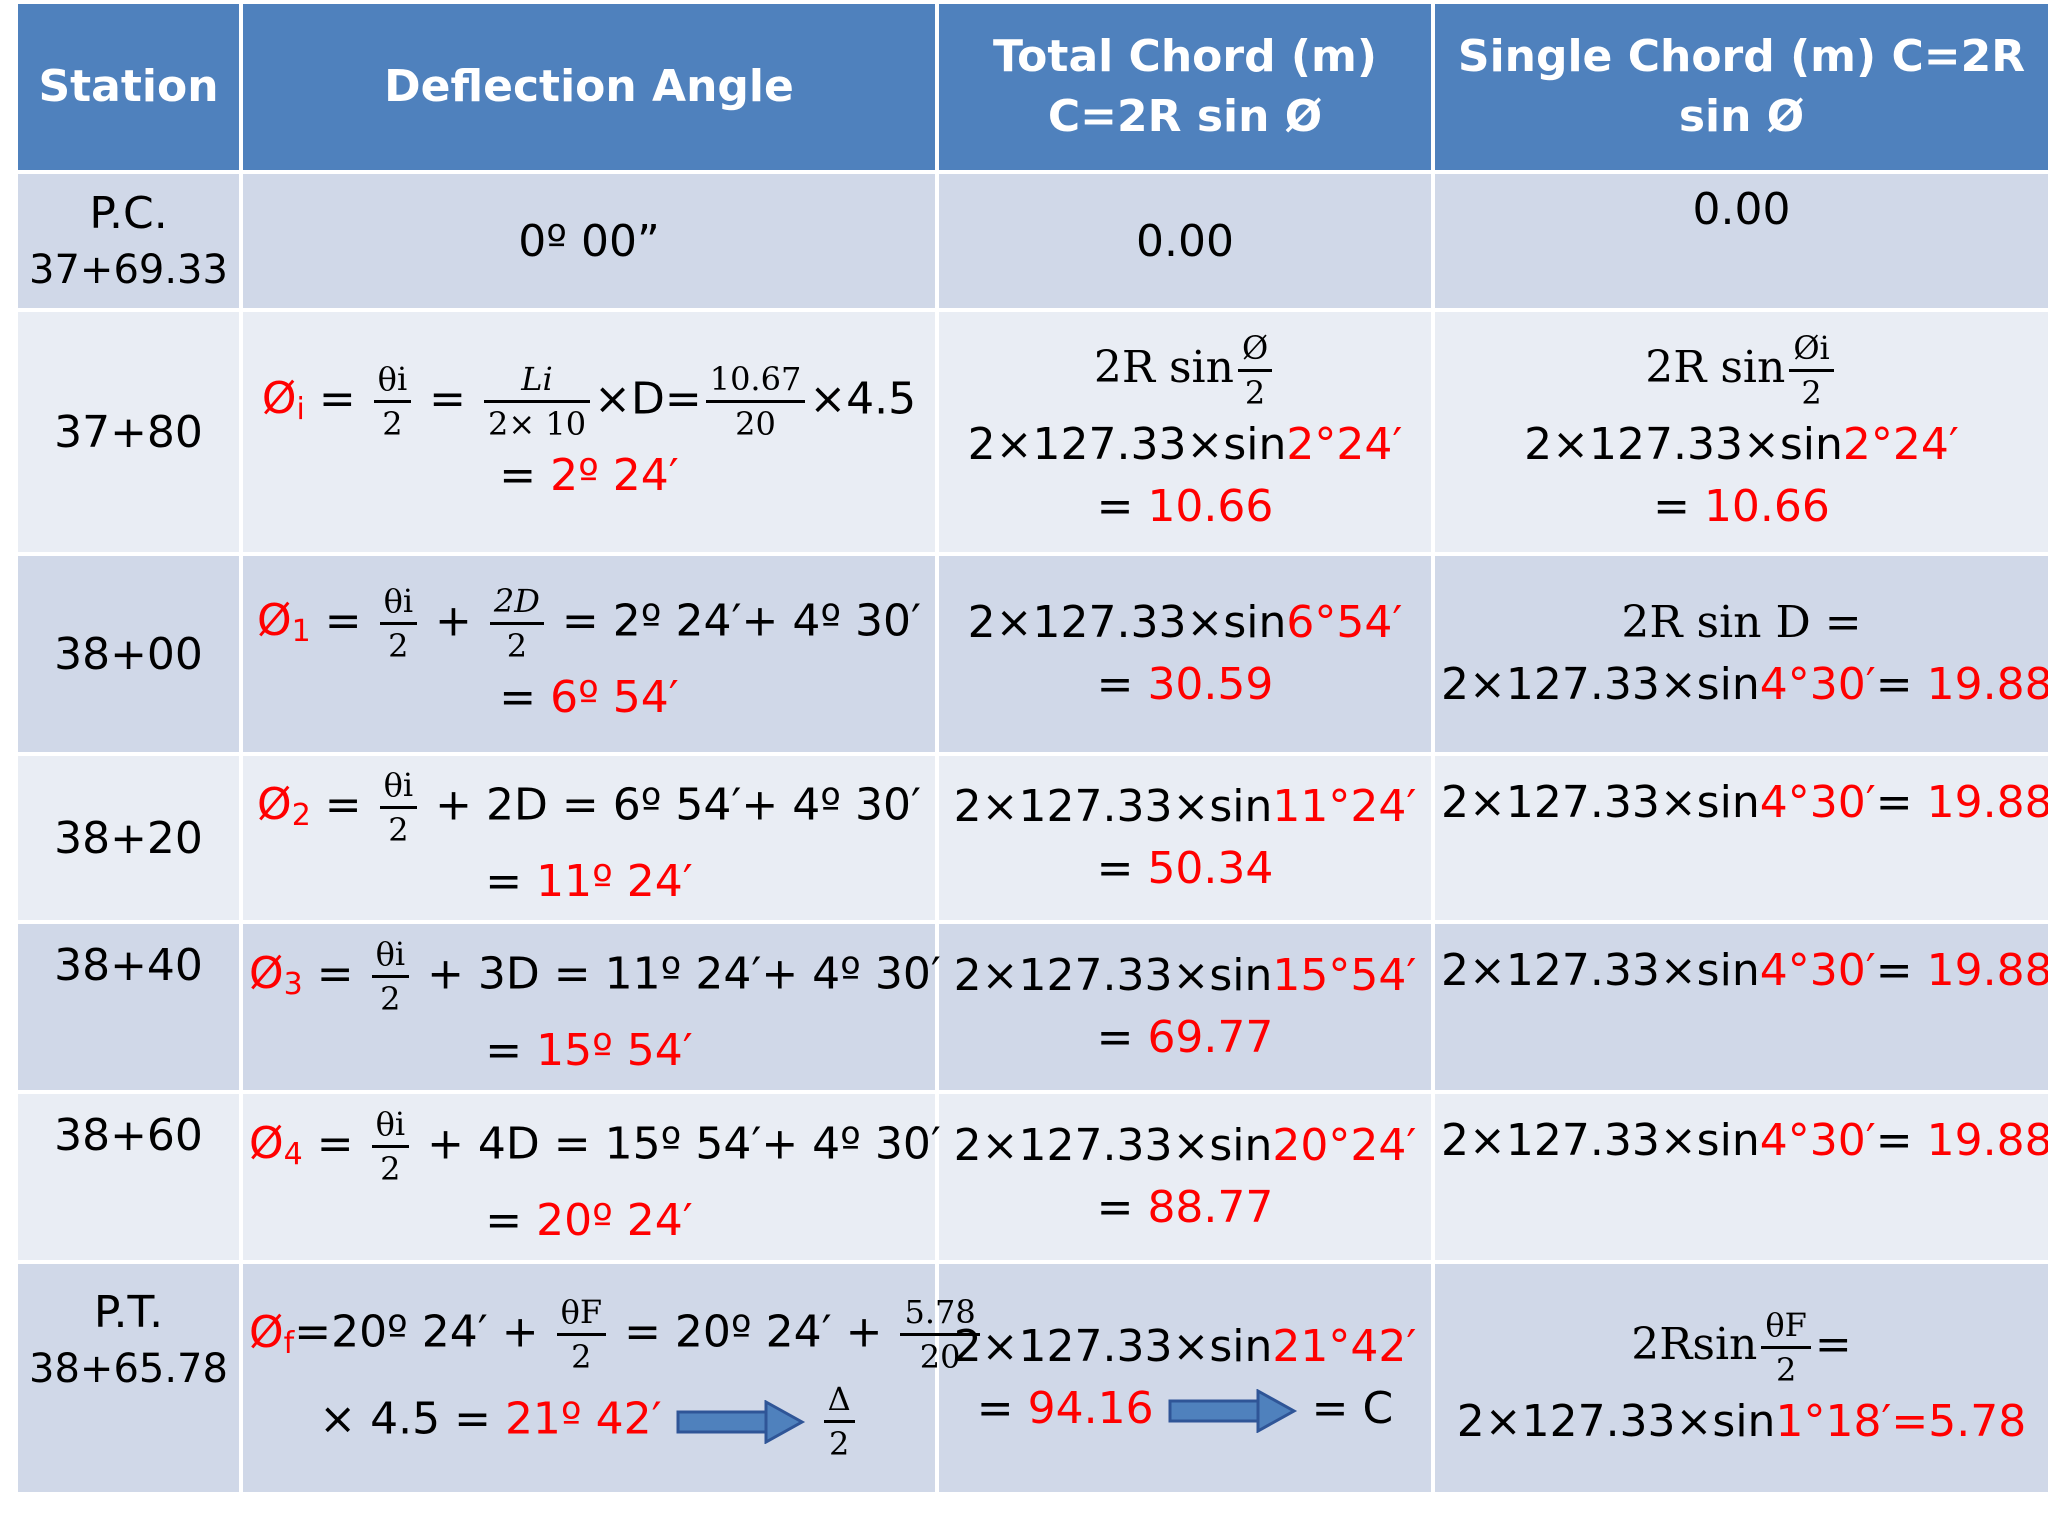 This screenshot has width=2048, height=1536. Describe the element at coordinates (1741, 1421) in the screenshot. I see `single-calc: 2×127.33×sin1°18′=5.78` at that location.